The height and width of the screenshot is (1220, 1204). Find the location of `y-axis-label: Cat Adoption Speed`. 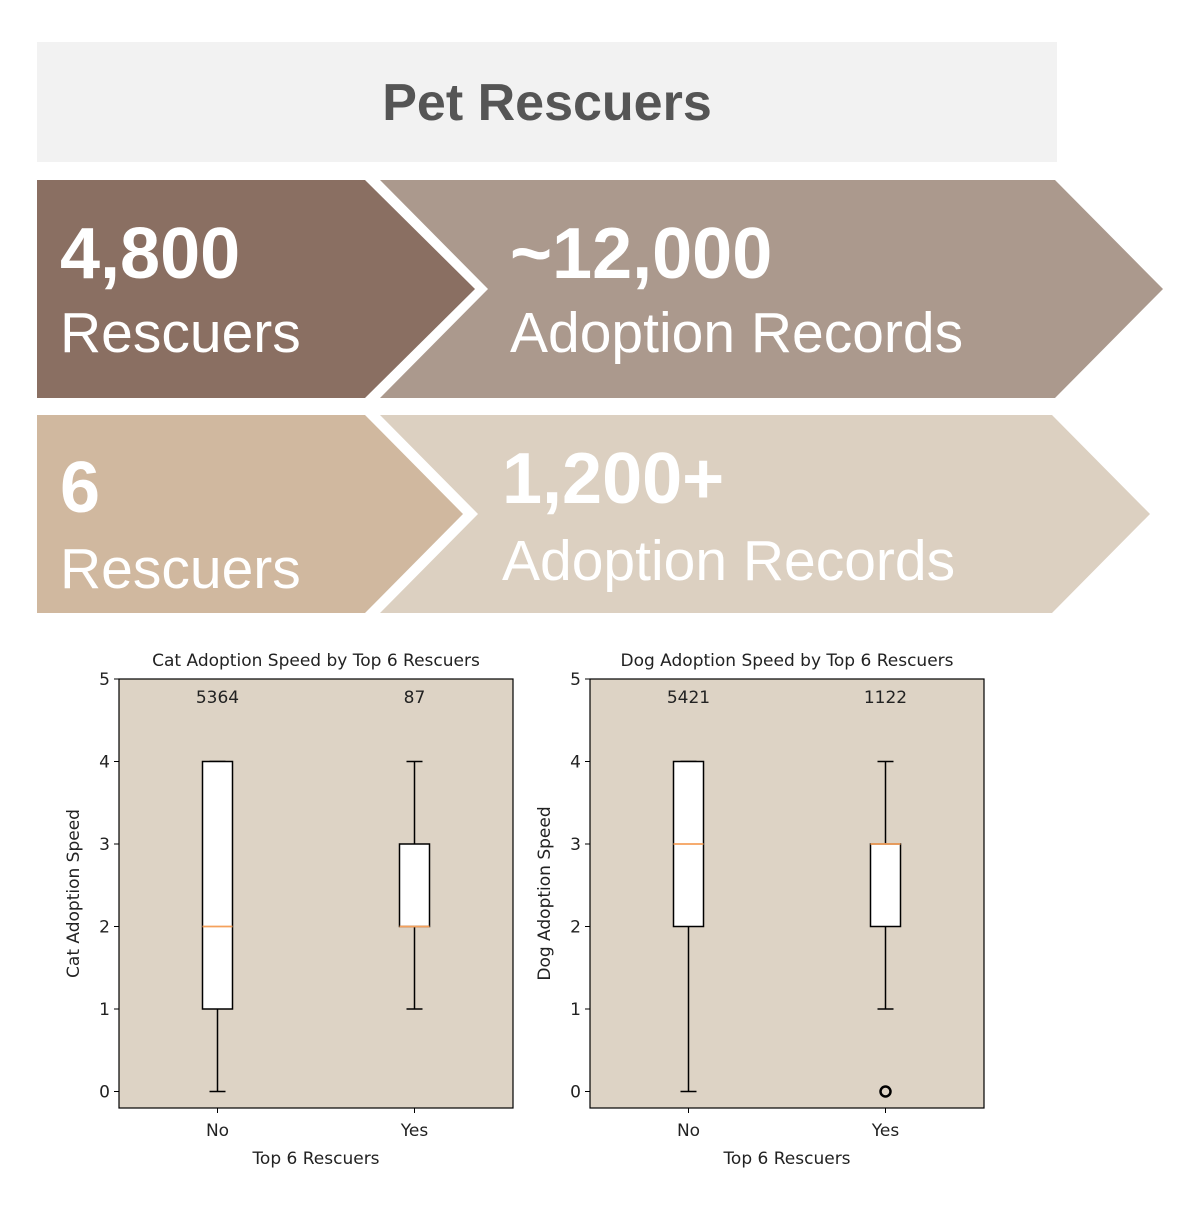

y-axis-label: Cat Adoption Speed is located at coordinates (74, 893).